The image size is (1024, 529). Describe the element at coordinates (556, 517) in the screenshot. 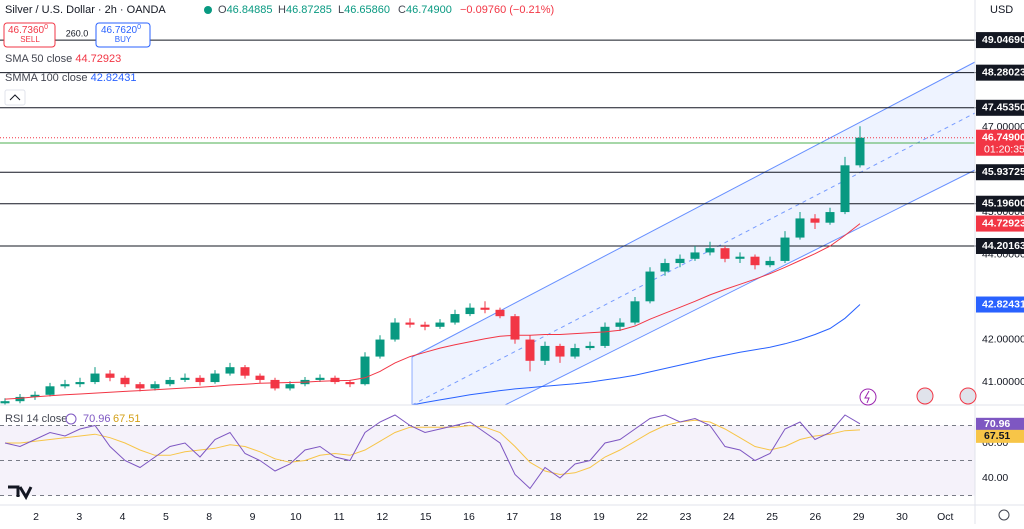

I see `x-tick-label: 18` at that location.